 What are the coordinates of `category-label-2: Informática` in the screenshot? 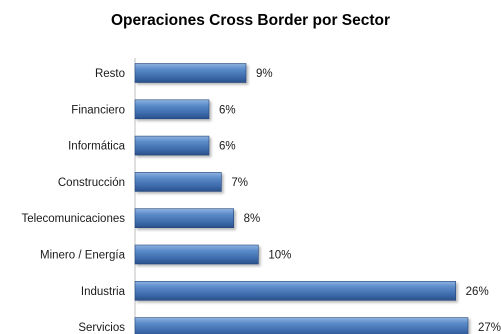 It's located at (96, 147).